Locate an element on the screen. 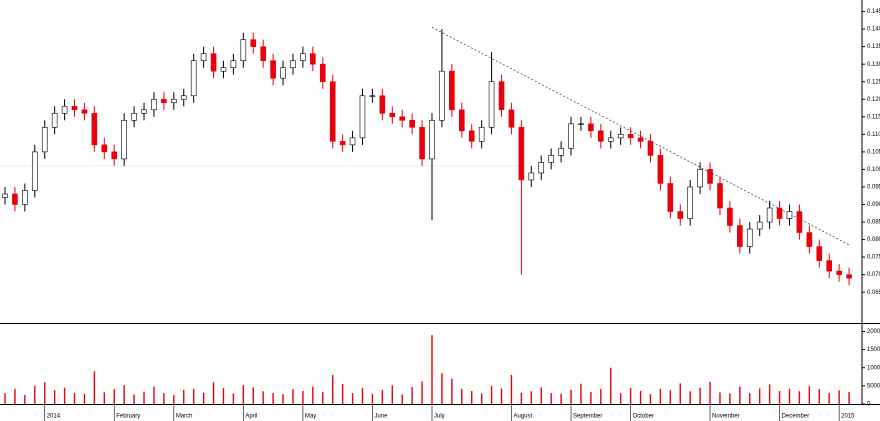 Image resolution: width=880 pixels, height=421 pixels. x-tick-label: October is located at coordinates (643, 417).